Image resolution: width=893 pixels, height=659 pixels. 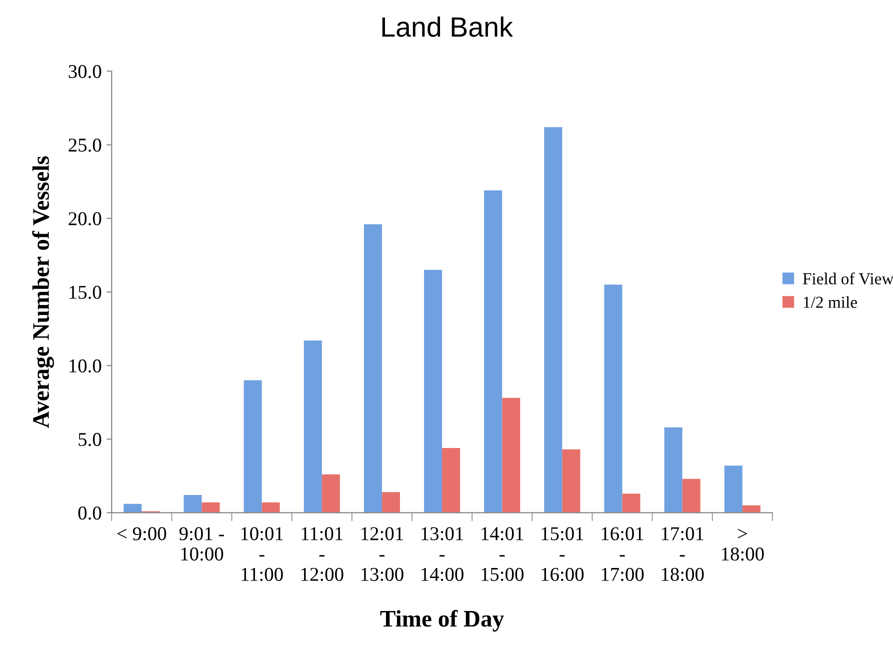 I want to click on x-tick-label: 9:01 - 10:00, so click(x=201, y=544).